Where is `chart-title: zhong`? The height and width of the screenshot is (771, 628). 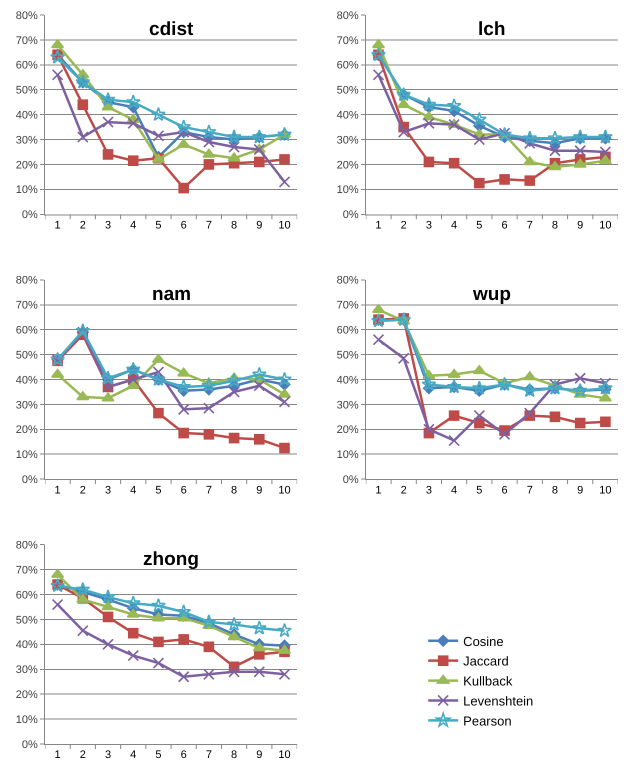
chart-title: zhong is located at coordinates (171, 559).